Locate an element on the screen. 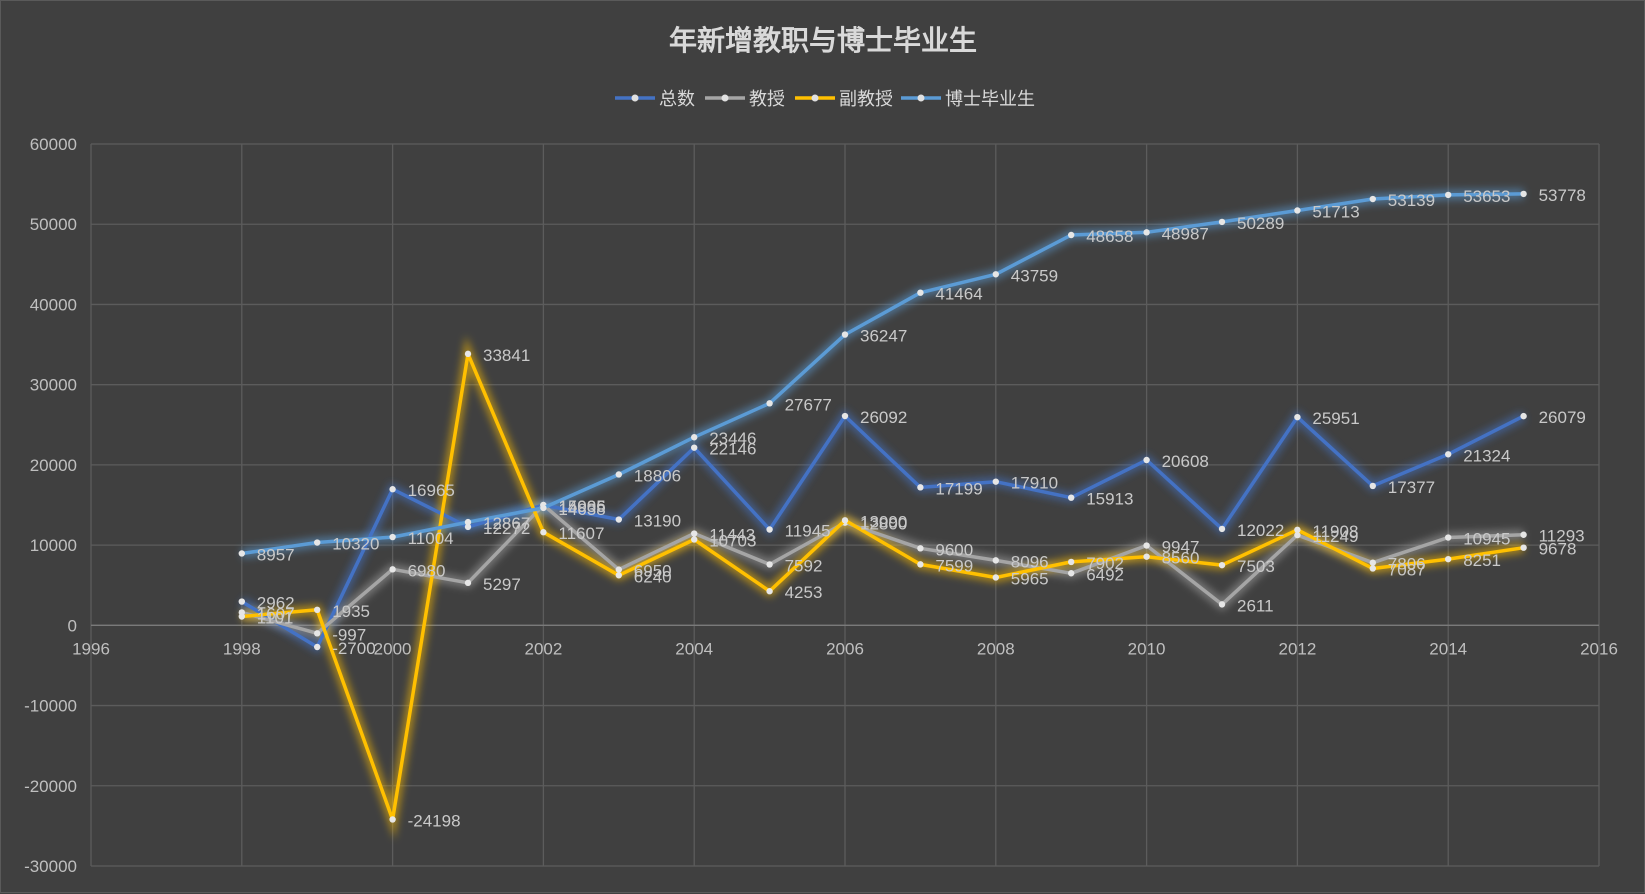 This screenshot has width=1645, height=894. legend-item-2: 教授 is located at coordinates (745, 99).